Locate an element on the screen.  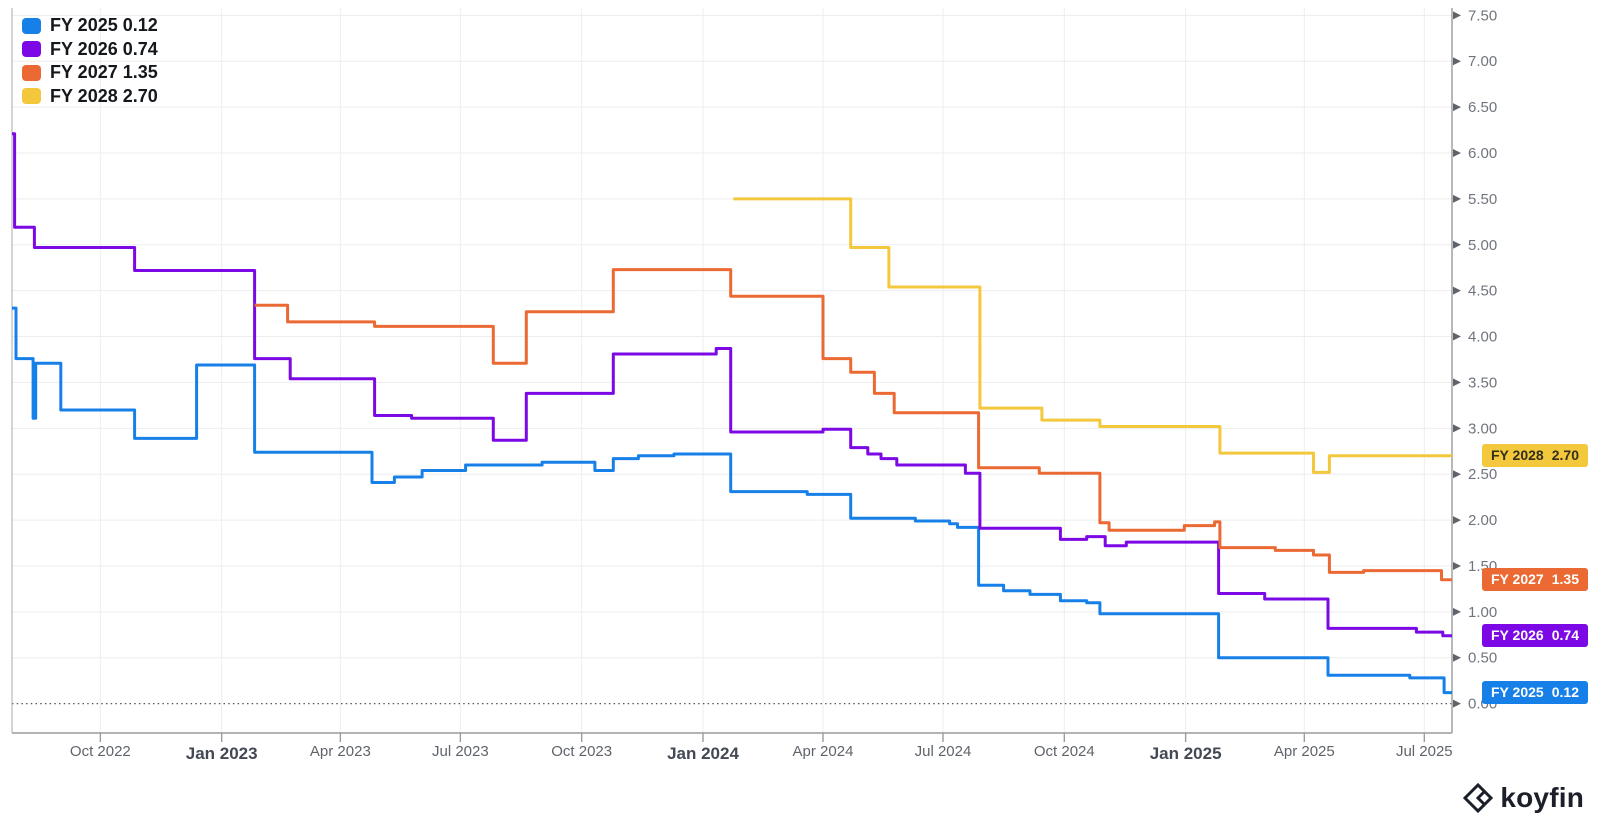
badge-series-name: FY 2026 is located at coordinates (1517, 635).